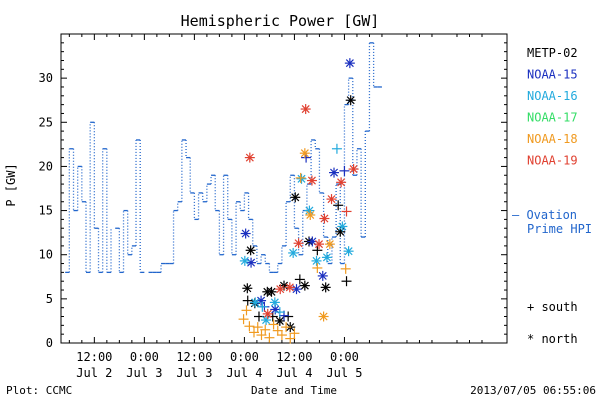 This screenshot has height=400, width=600. I want to click on y-tick-label-30: 30, so click(46, 78).